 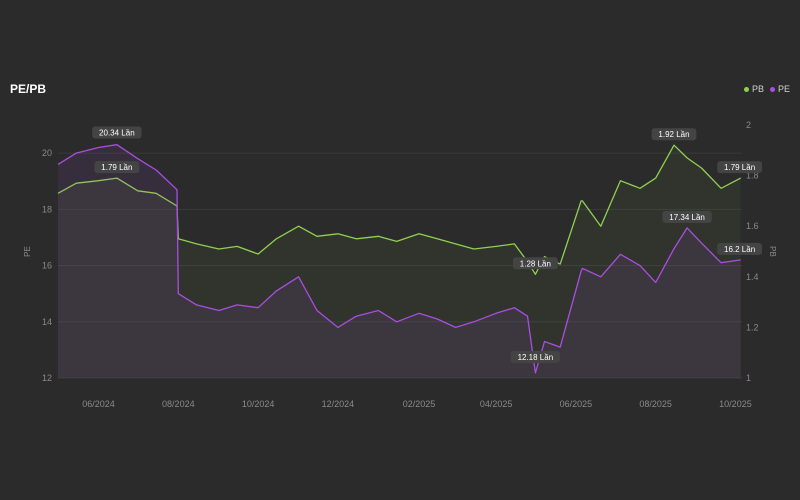 What do you see at coordinates (772, 89) in the screenshot?
I see `pe-dot-icon` at bounding box center [772, 89].